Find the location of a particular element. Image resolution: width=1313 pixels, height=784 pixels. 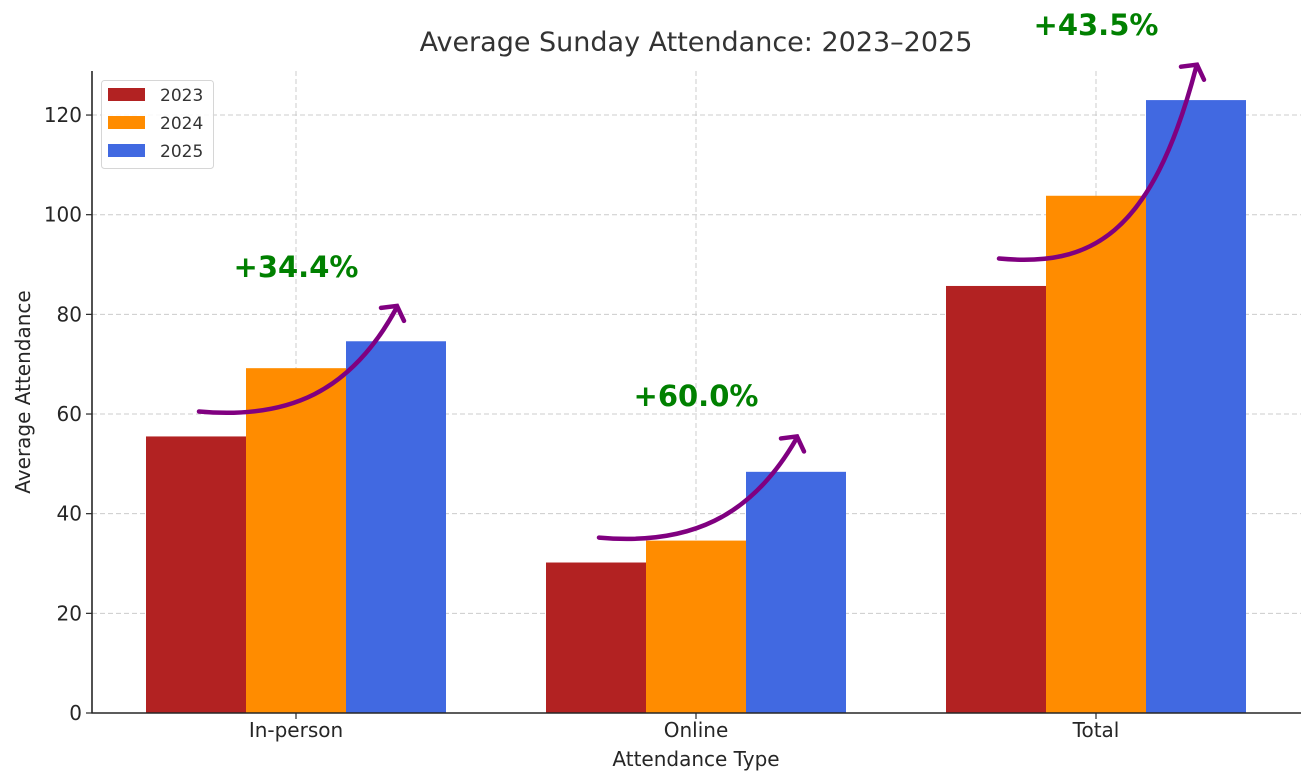

chart-title: Average Sunday Attendance: 2023–2025 is located at coordinates (696, 42).